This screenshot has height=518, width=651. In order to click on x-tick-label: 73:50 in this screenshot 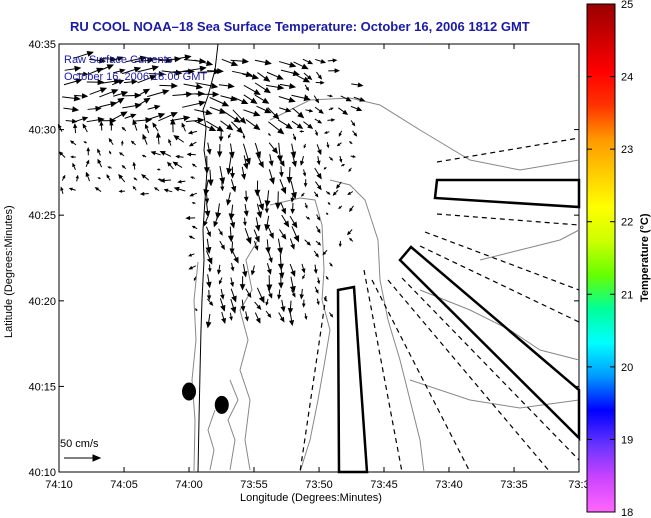, I will do `click(319, 485)`.